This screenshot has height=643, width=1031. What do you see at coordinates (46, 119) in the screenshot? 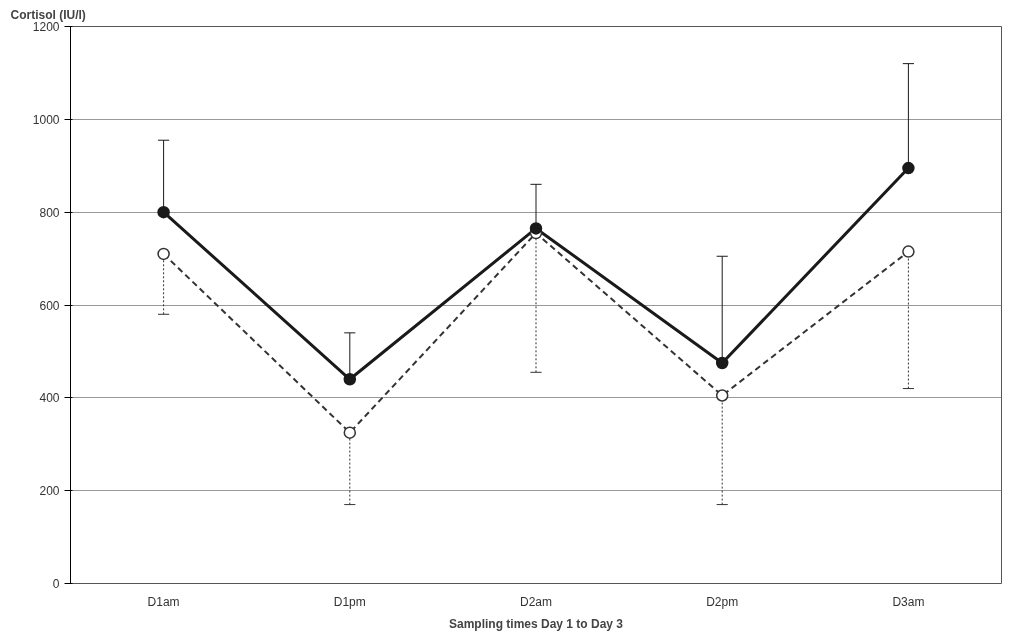
I see `y-tick-label: 1000` at bounding box center [46, 119].